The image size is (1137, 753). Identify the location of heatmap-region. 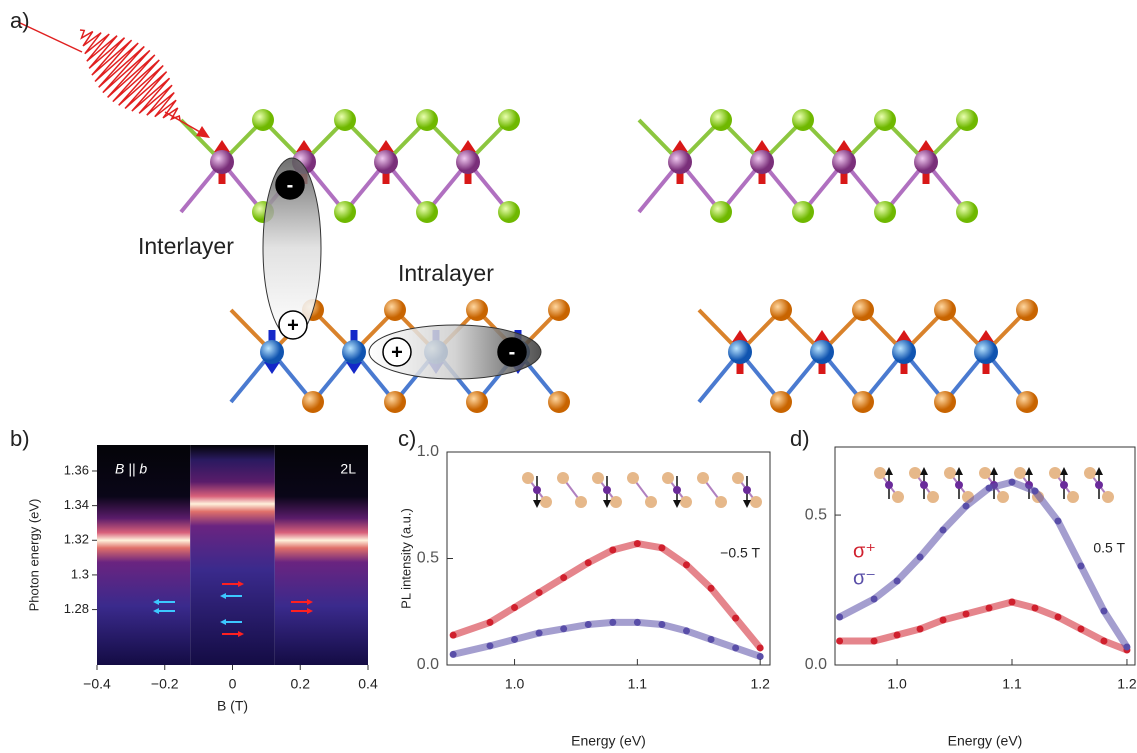
(144, 555).